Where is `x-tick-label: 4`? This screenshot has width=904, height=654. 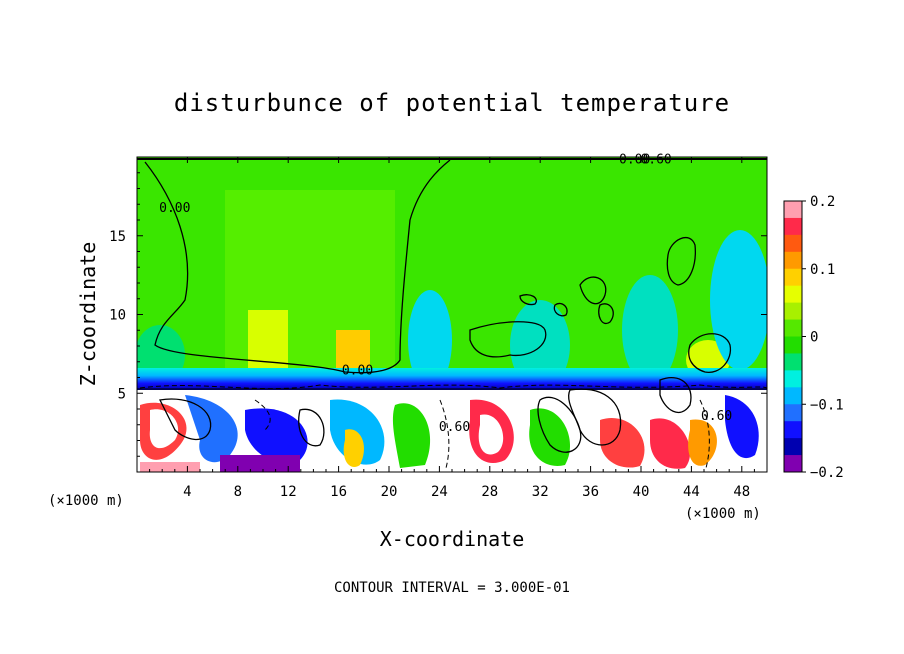
x-tick-label: 4 is located at coordinates (187, 492).